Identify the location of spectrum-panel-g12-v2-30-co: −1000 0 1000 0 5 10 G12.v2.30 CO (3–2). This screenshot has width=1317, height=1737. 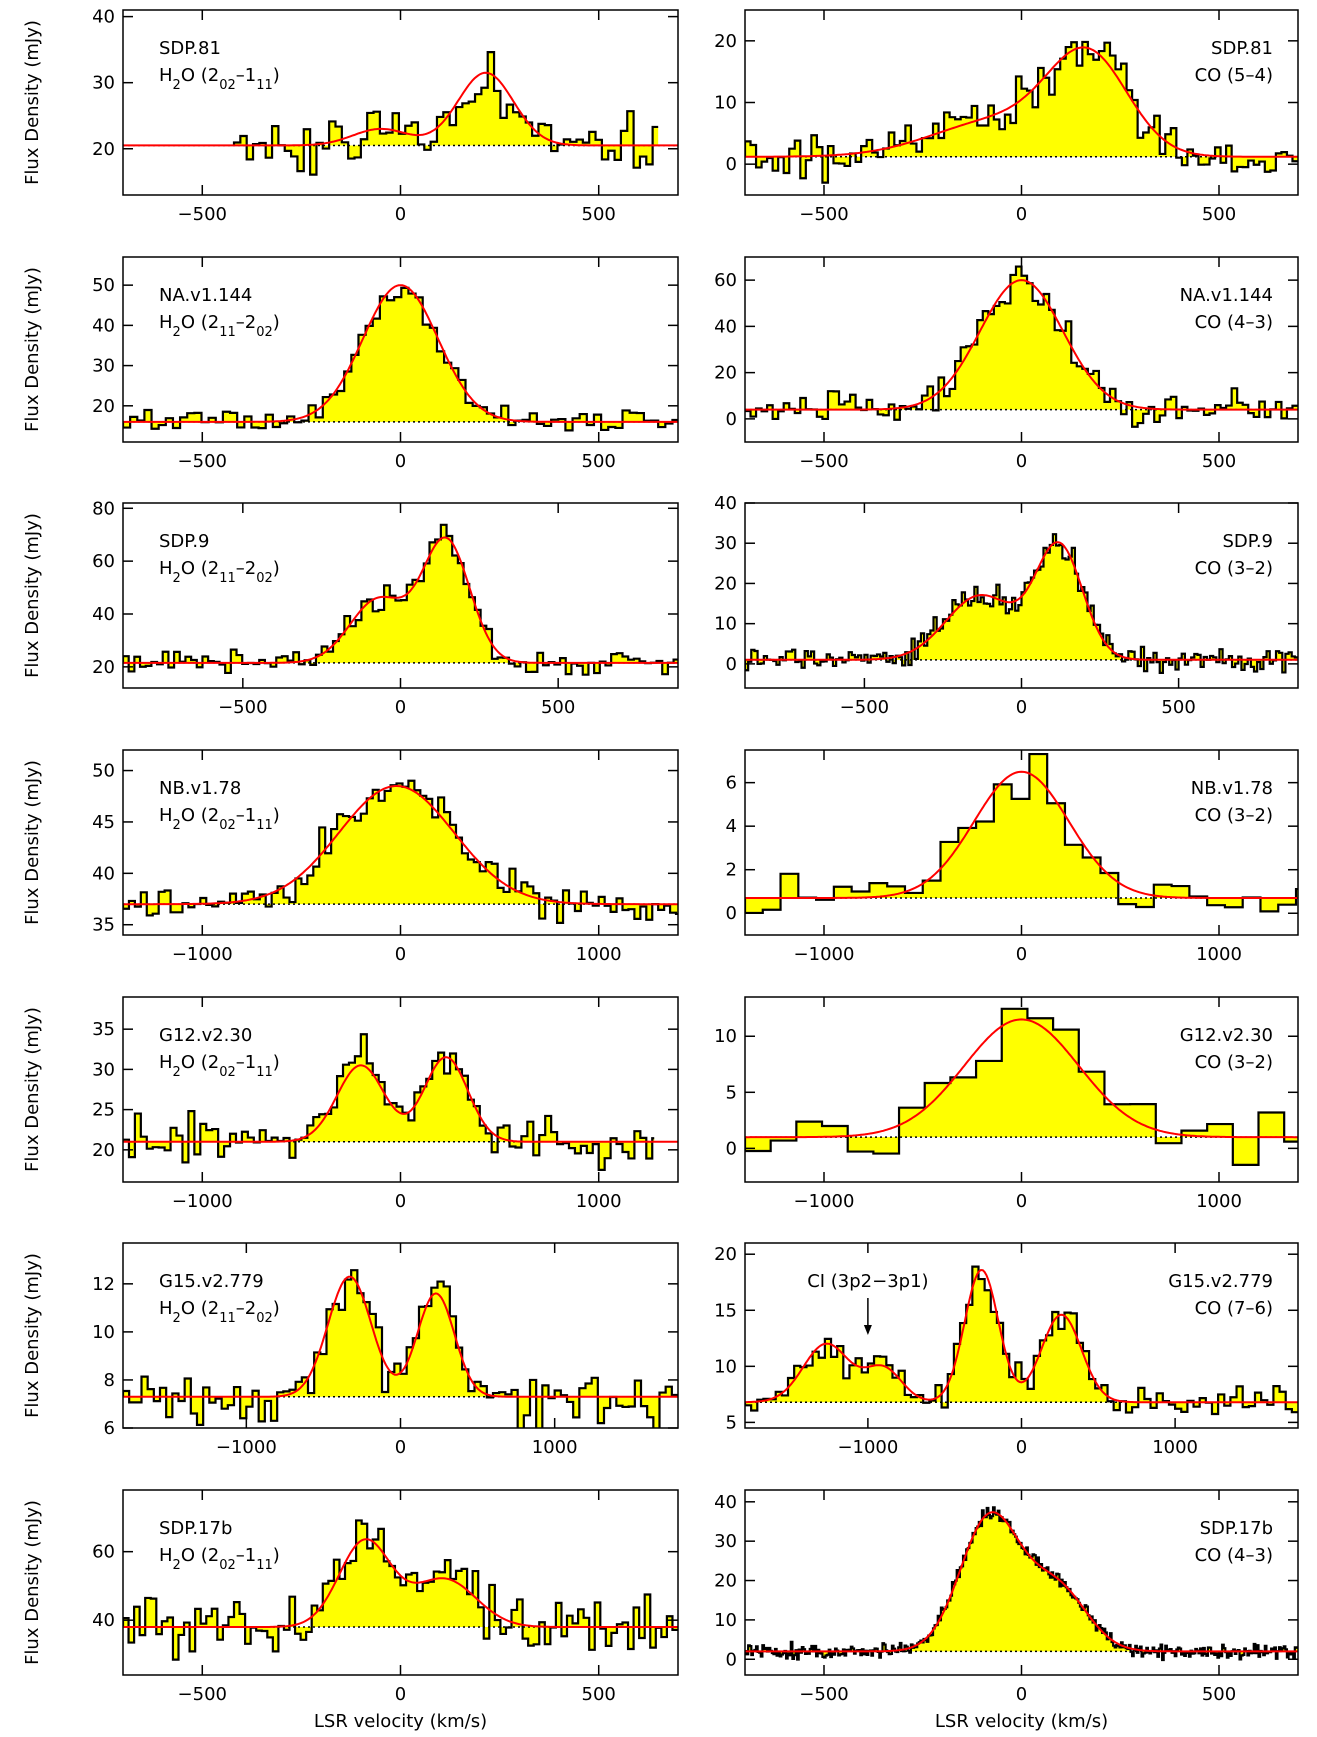
(1006, 1104).